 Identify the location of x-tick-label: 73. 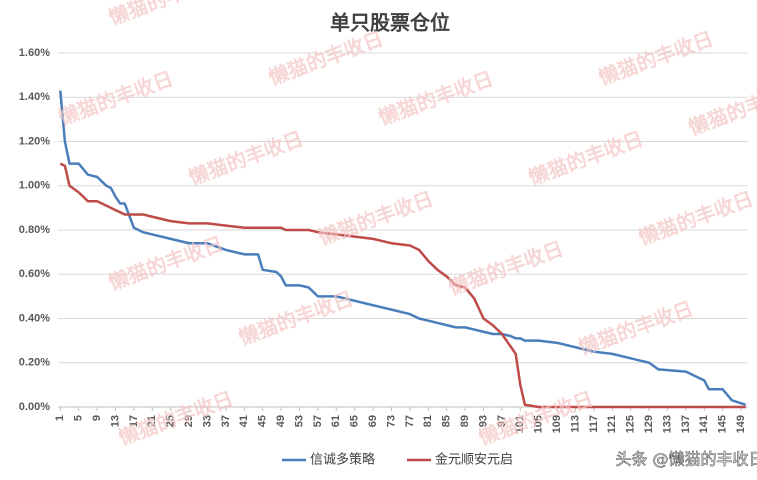
(391, 421).